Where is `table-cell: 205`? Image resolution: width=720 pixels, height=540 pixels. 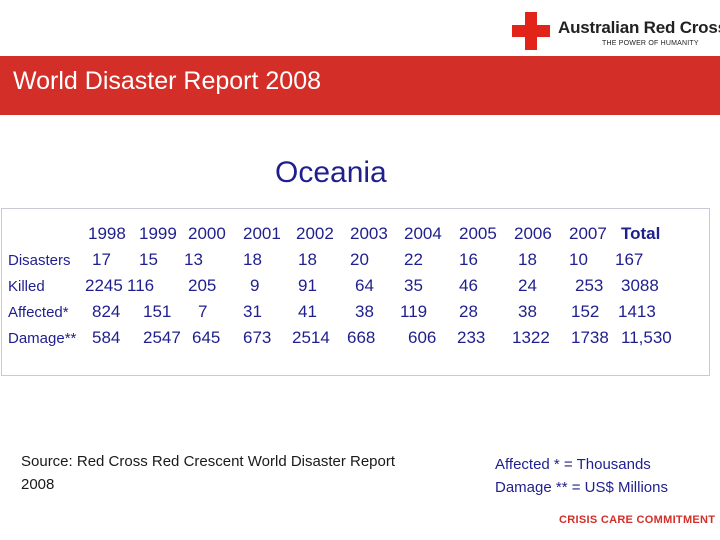 table-cell: 205 is located at coordinates (202, 285).